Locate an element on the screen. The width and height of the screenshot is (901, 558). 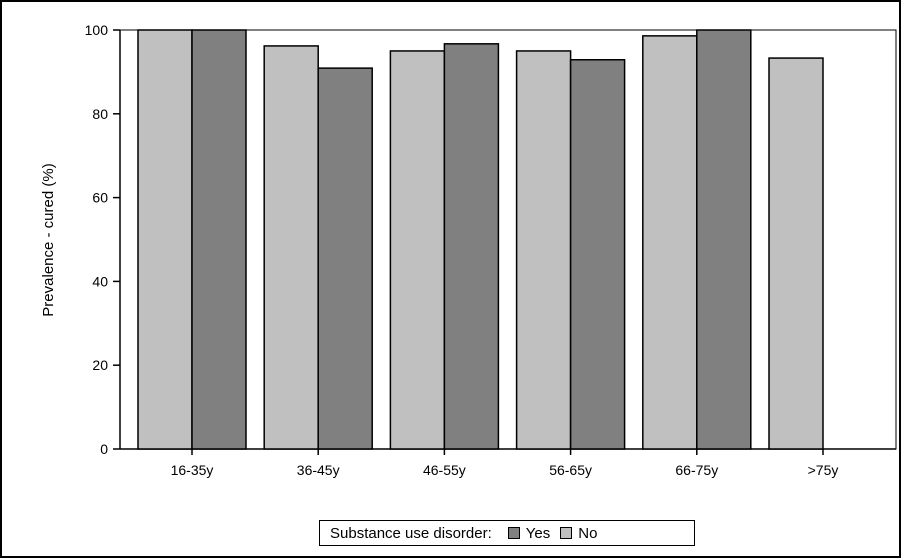
legend-item-no: No is located at coordinates (578, 533).